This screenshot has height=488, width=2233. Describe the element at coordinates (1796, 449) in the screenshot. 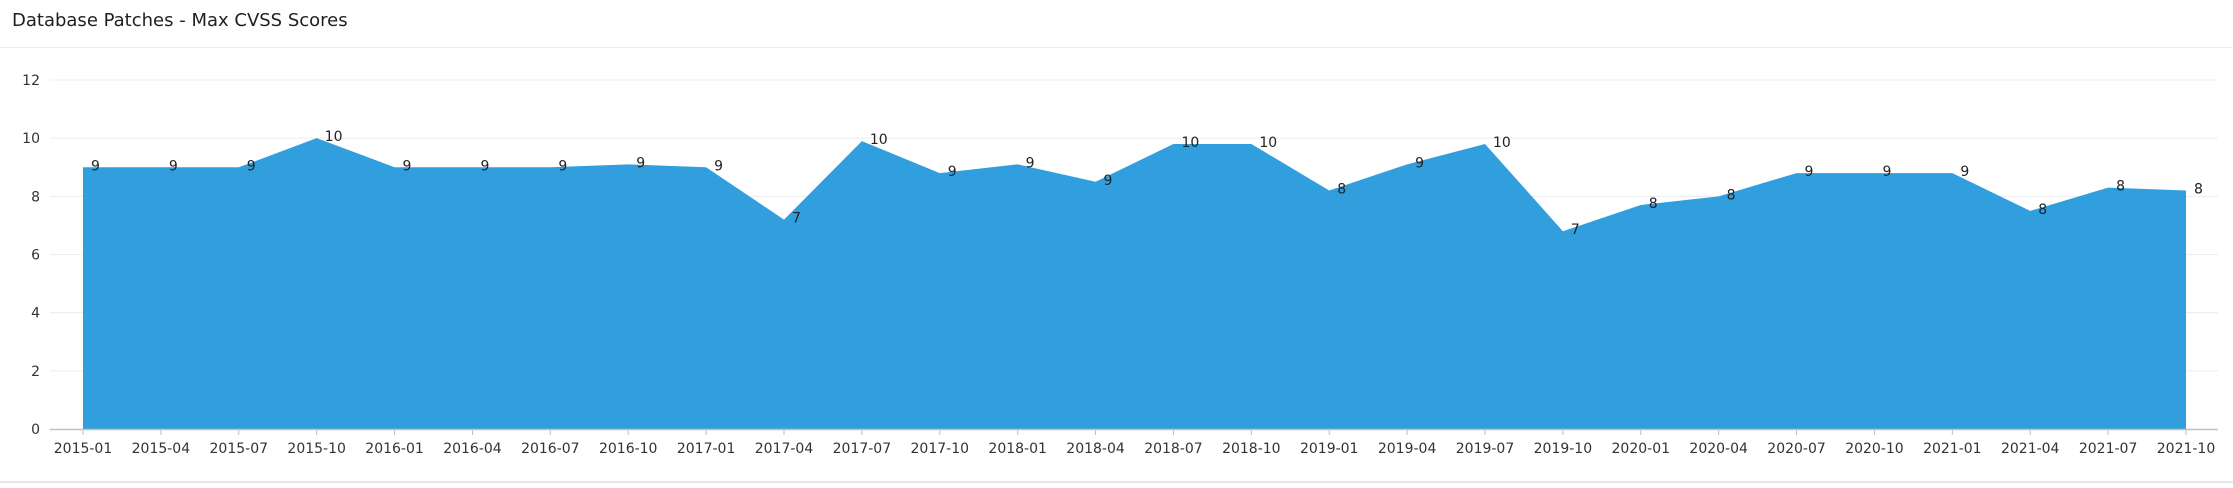

I see `x-tick-label: 2020-07` at that location.